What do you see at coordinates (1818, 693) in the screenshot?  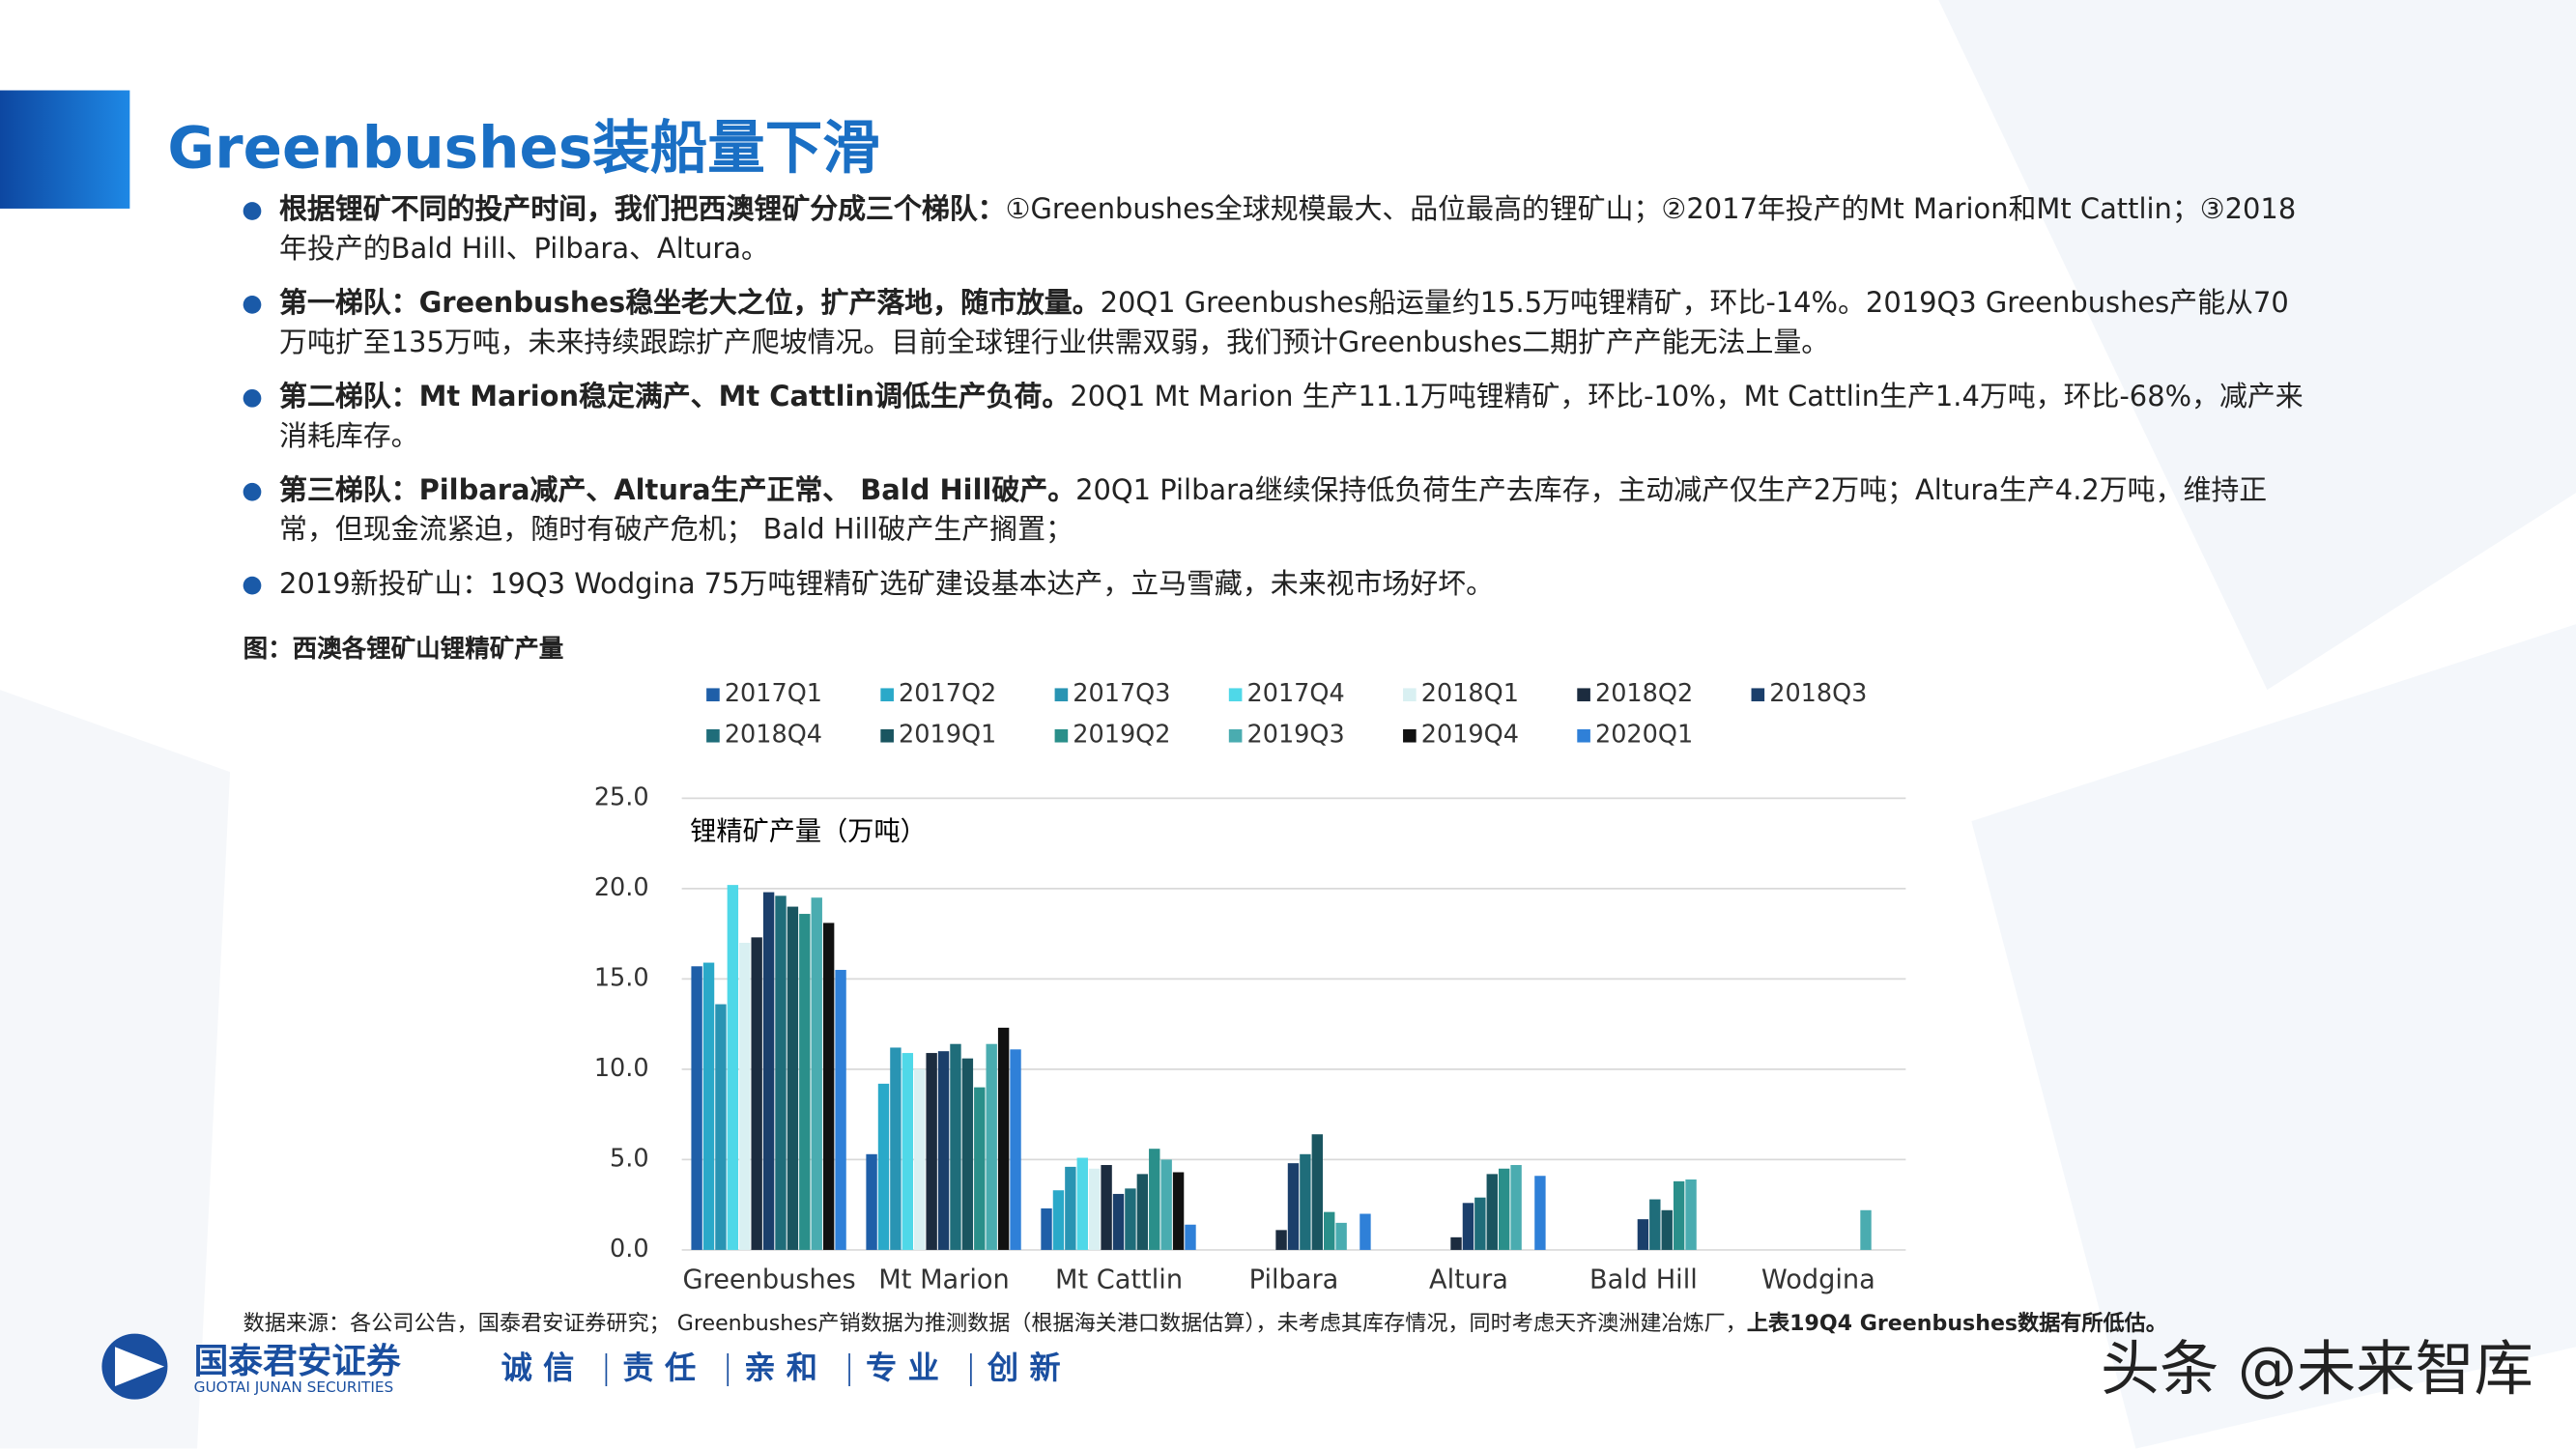 I see `legend-label: 2018Q3` at bounding box center [1818, 693].